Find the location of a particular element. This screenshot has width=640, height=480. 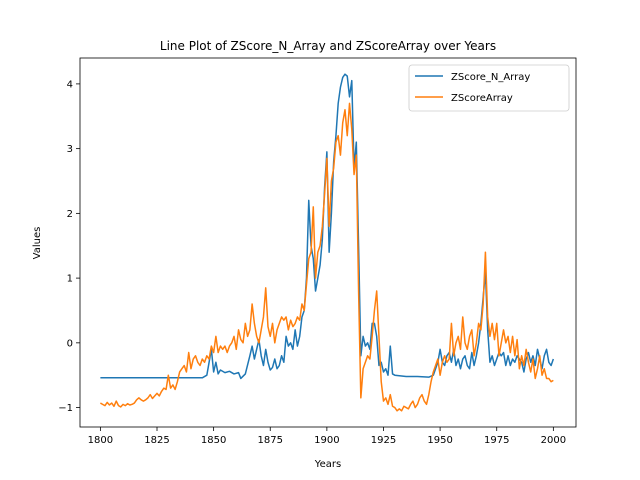

x-tick-label: 1850 is located at coordinates (213, 440).